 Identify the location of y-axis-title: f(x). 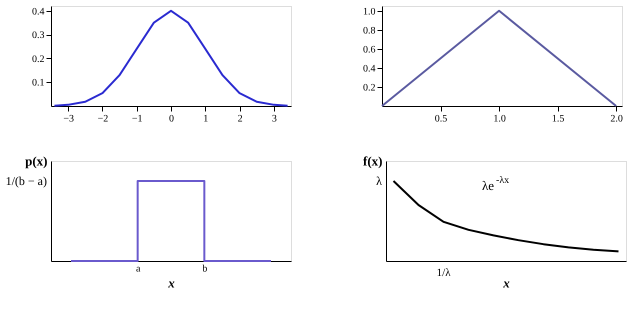
(372, 161).